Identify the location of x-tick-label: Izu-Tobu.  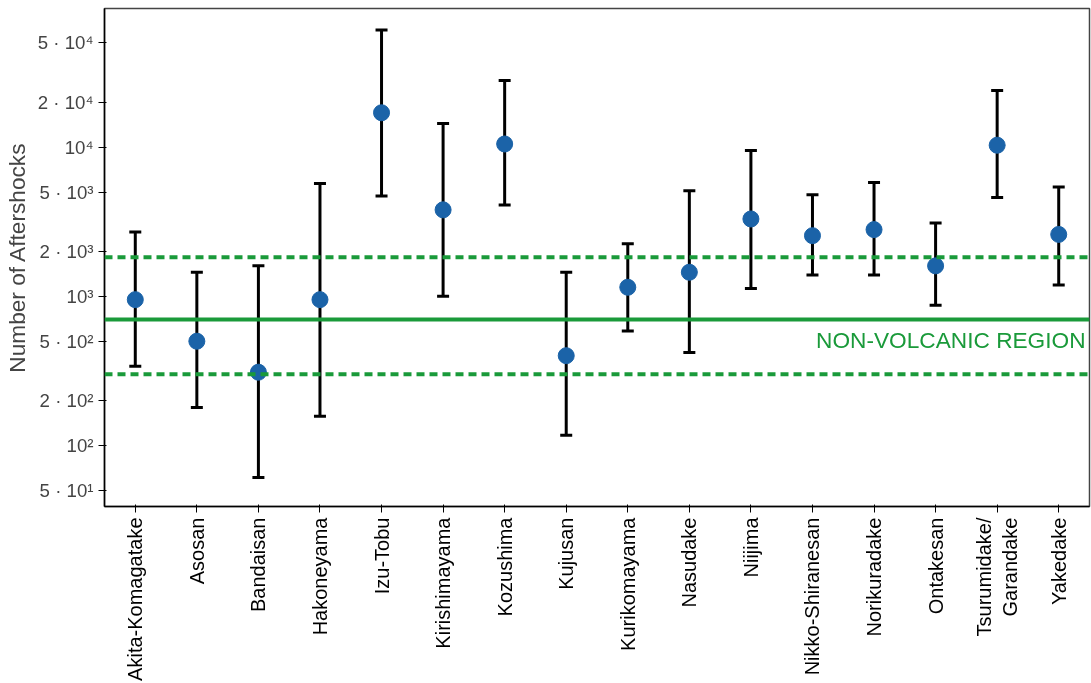
(381, 556).